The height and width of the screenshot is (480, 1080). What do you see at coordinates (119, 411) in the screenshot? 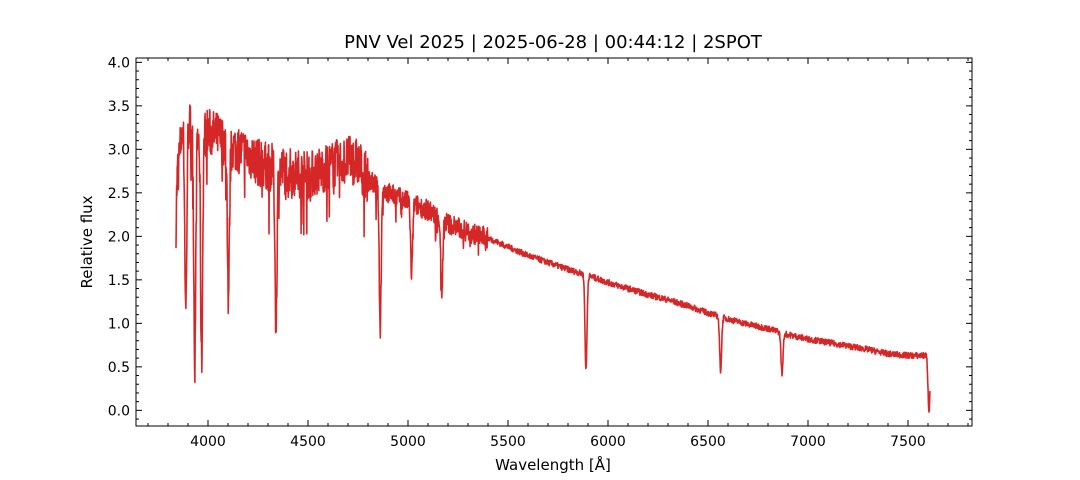
I see `y-tick-label: 0.0` at bounding box center [119, 411].